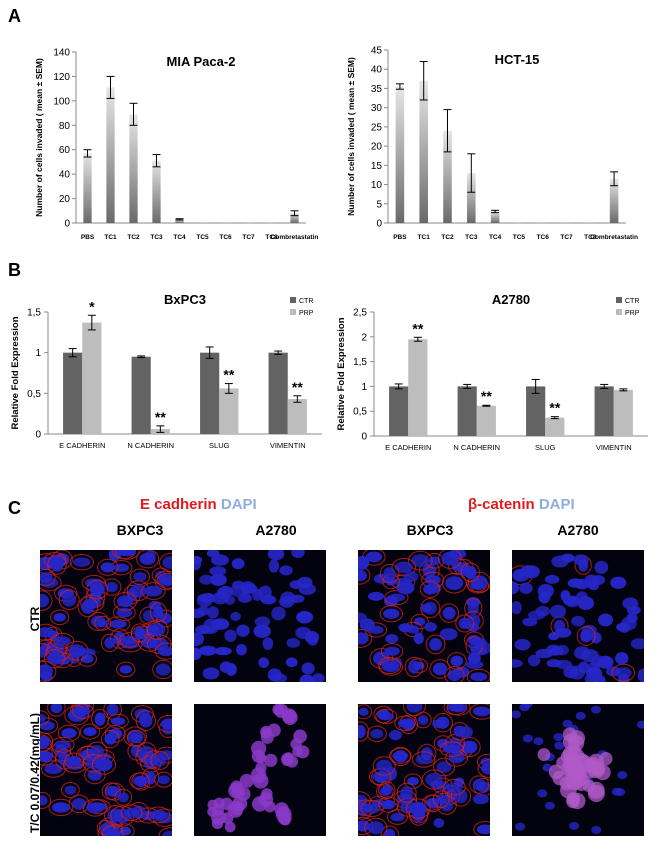  I want to click on y-tick-label: 0,5, so click(34, 394).